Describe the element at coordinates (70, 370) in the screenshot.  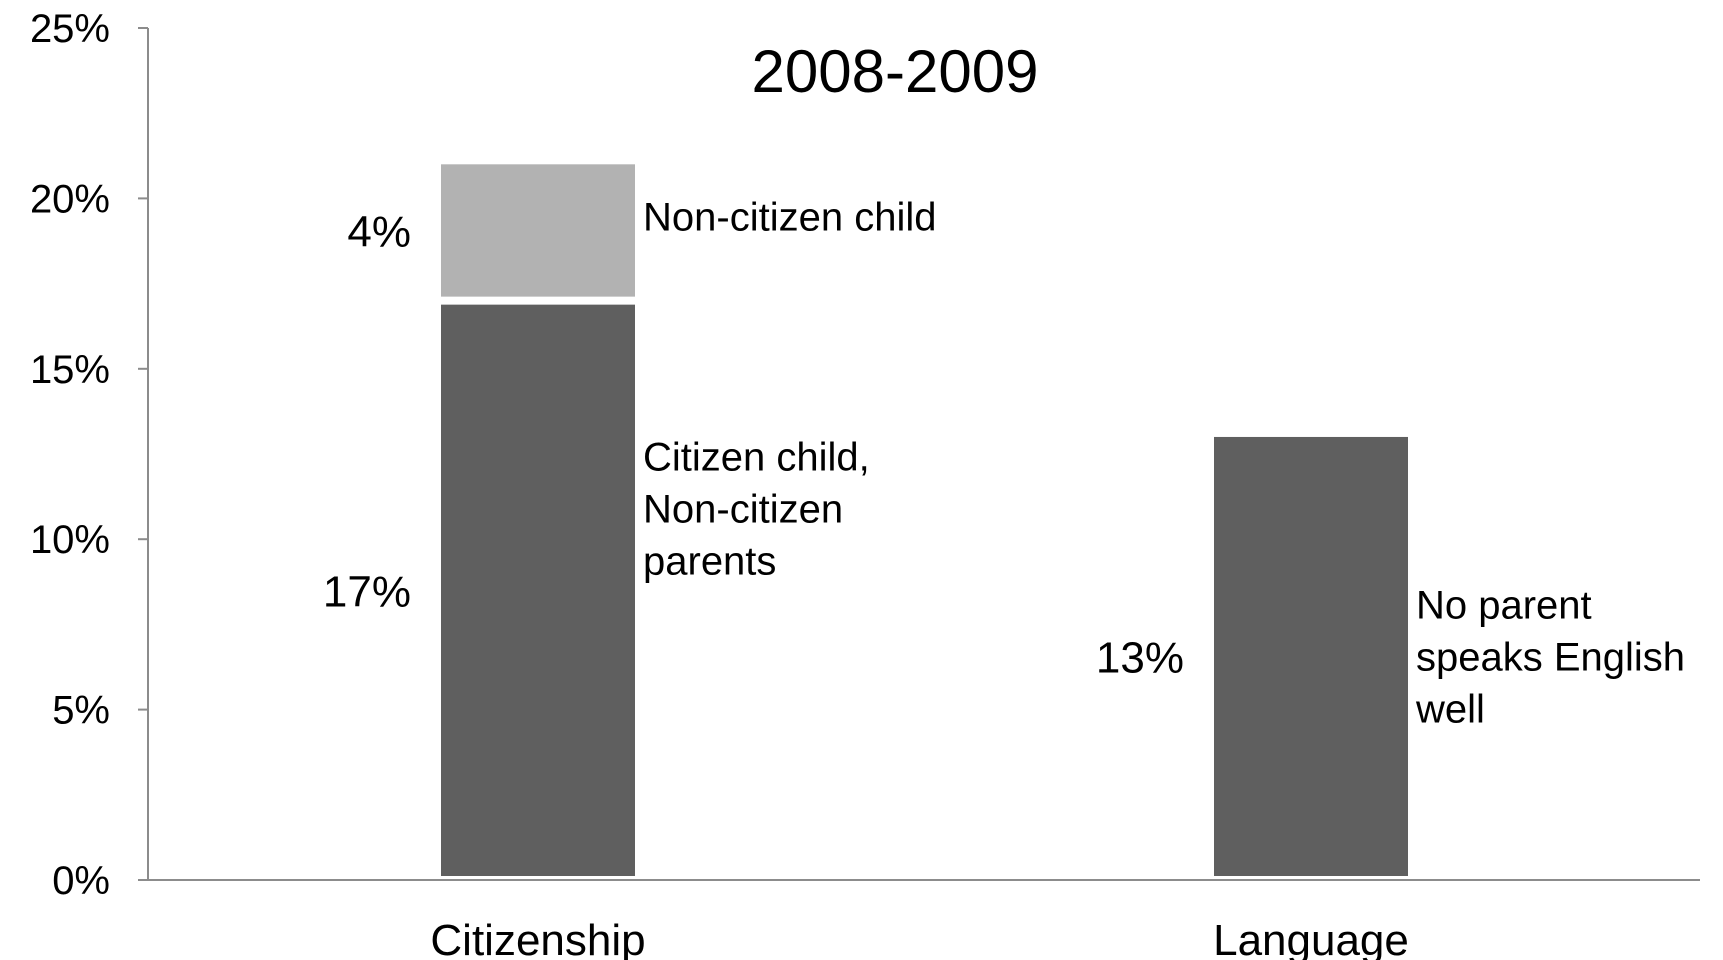
I see `y-tick-label: 15%` at that location.